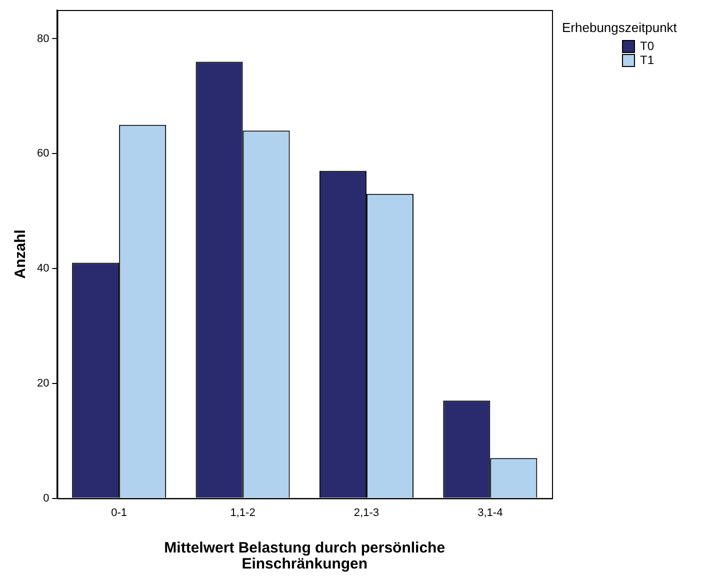 The image size is (706, 578). I want to click on legend-label: T1, so click(647, 60).